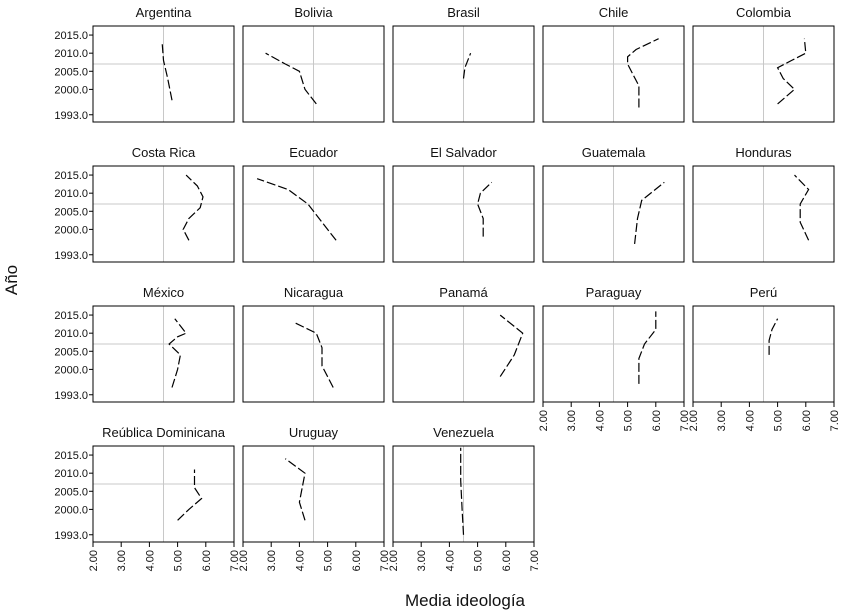  I want to click on panel-title: Paraguay, so click(614, 292).